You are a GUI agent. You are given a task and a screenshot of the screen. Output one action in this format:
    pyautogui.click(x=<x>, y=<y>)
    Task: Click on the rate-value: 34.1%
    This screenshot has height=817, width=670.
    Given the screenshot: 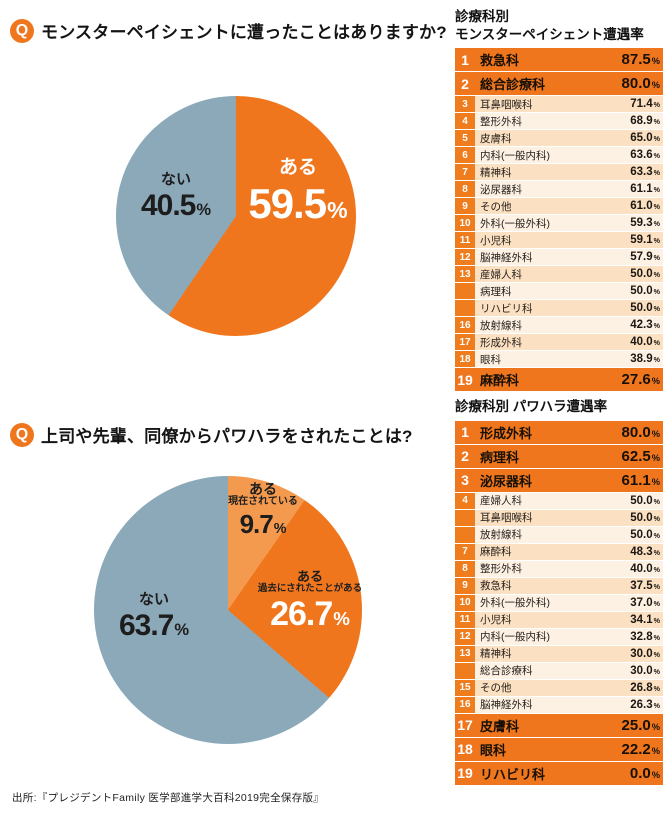 What is the action you would take?
    pyautogui.click(x=636, y=620)
    